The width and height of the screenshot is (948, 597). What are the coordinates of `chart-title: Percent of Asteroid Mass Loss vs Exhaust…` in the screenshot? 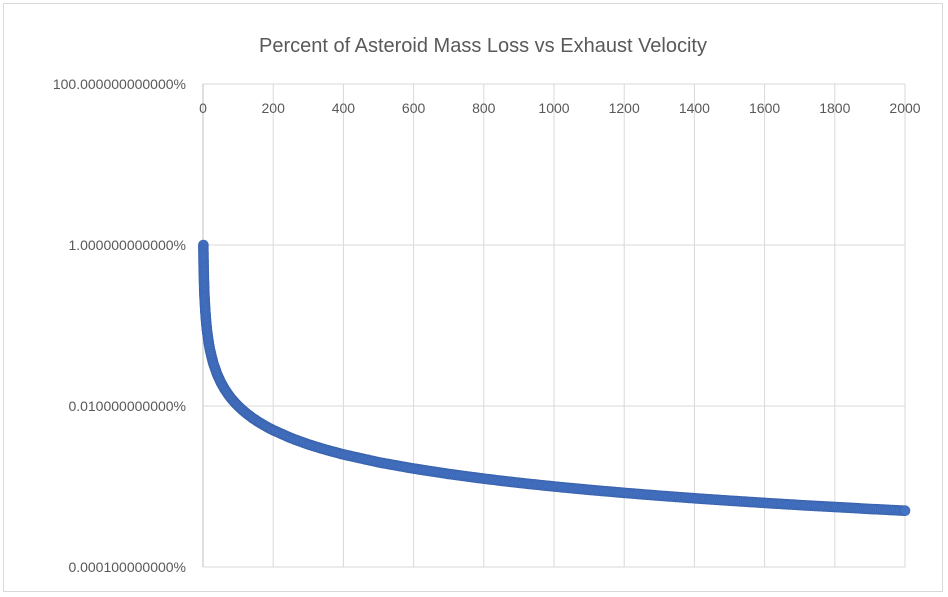 It's located at (483, 46).